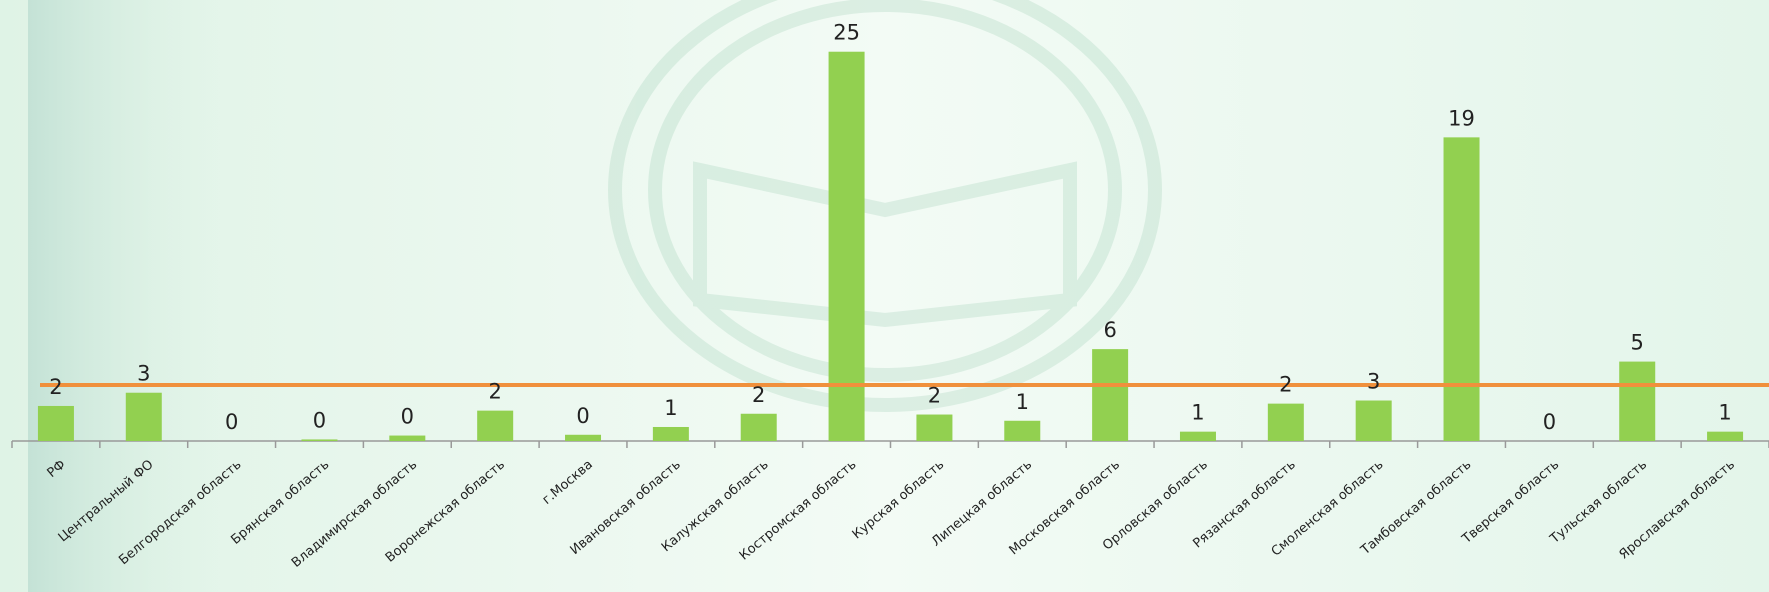 The width and height of the screenshot is (1769, 592). What do you see at coordinates (846, 33) in the screenshot?
I see `data-label: 25` at bounding box center [846, 33].